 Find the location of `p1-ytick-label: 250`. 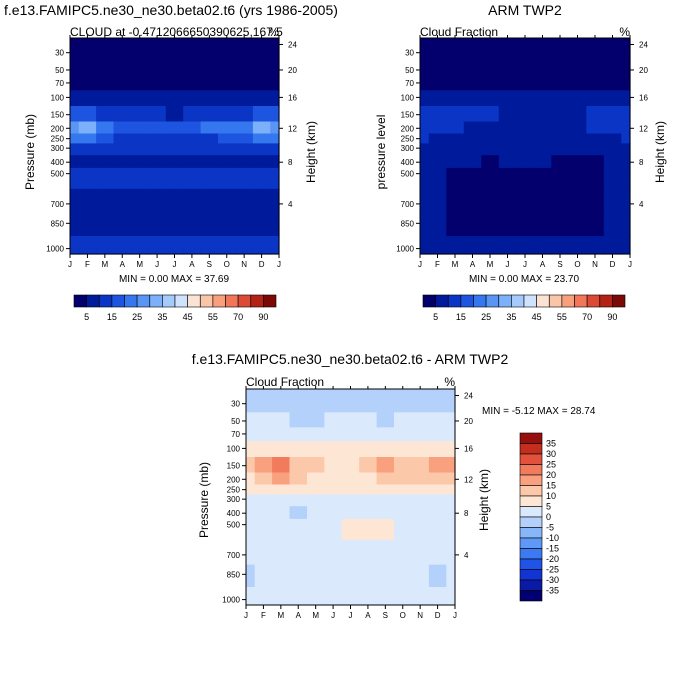

p1-ytick-label: 250 is located at coordinates (408, 139).